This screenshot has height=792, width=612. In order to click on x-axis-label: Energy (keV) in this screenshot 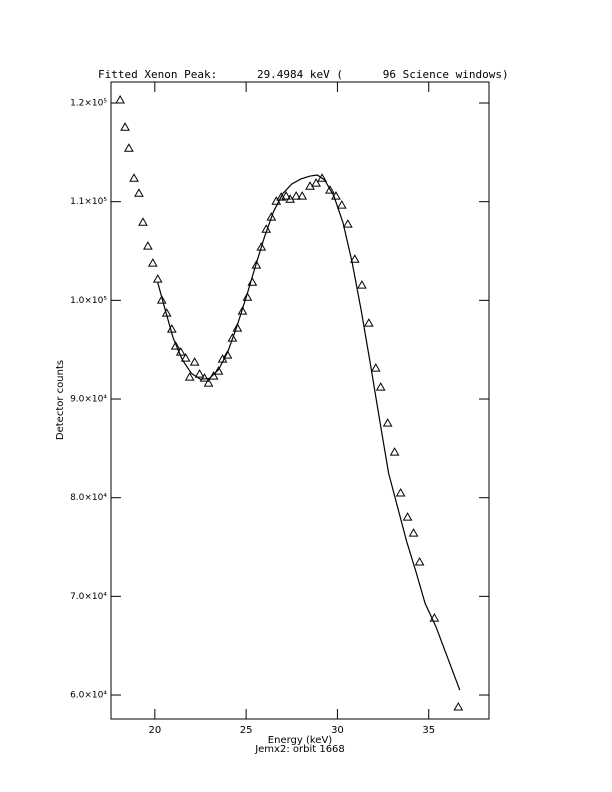, I will do `click(300, 740)`.